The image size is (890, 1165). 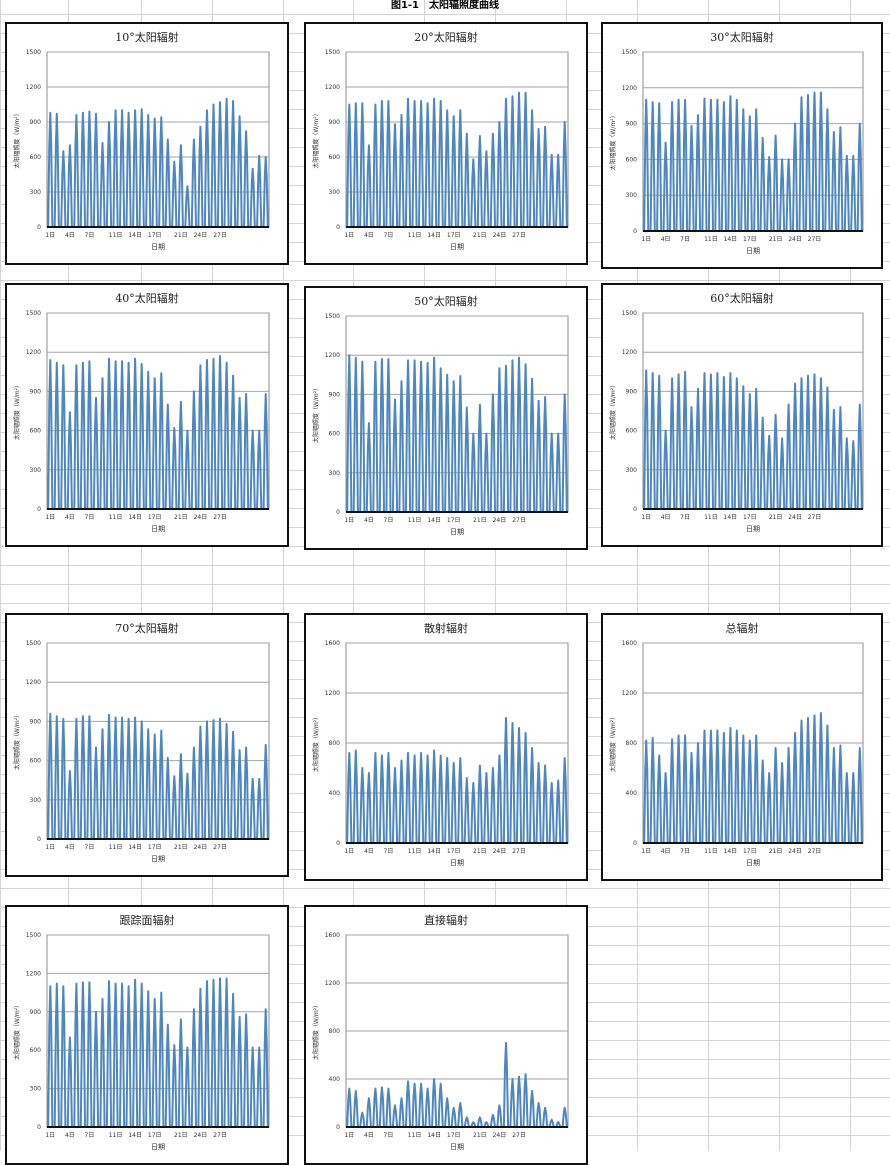 What do you see at coordinates (457, 247) in the screenshot?
I see `x-axis-label: 日期` at bounding box center [457, 247].